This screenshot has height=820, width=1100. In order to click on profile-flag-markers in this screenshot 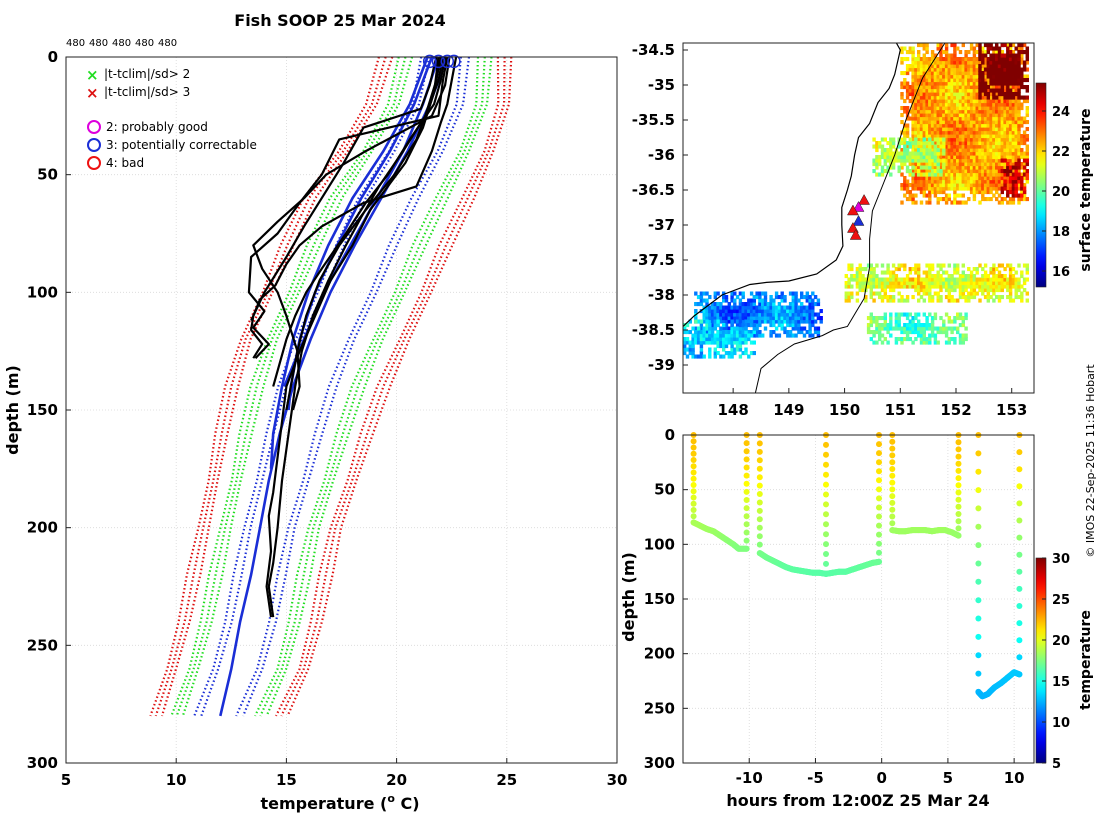, I will do `click(441, 61)`.